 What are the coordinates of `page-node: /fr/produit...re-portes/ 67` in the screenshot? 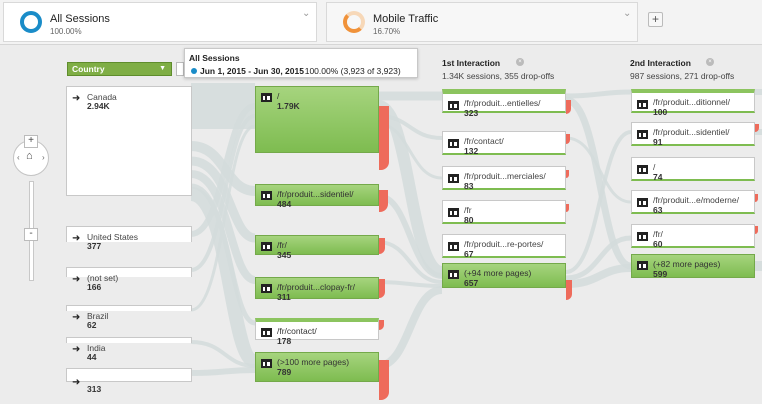 It's located at (504, 246).